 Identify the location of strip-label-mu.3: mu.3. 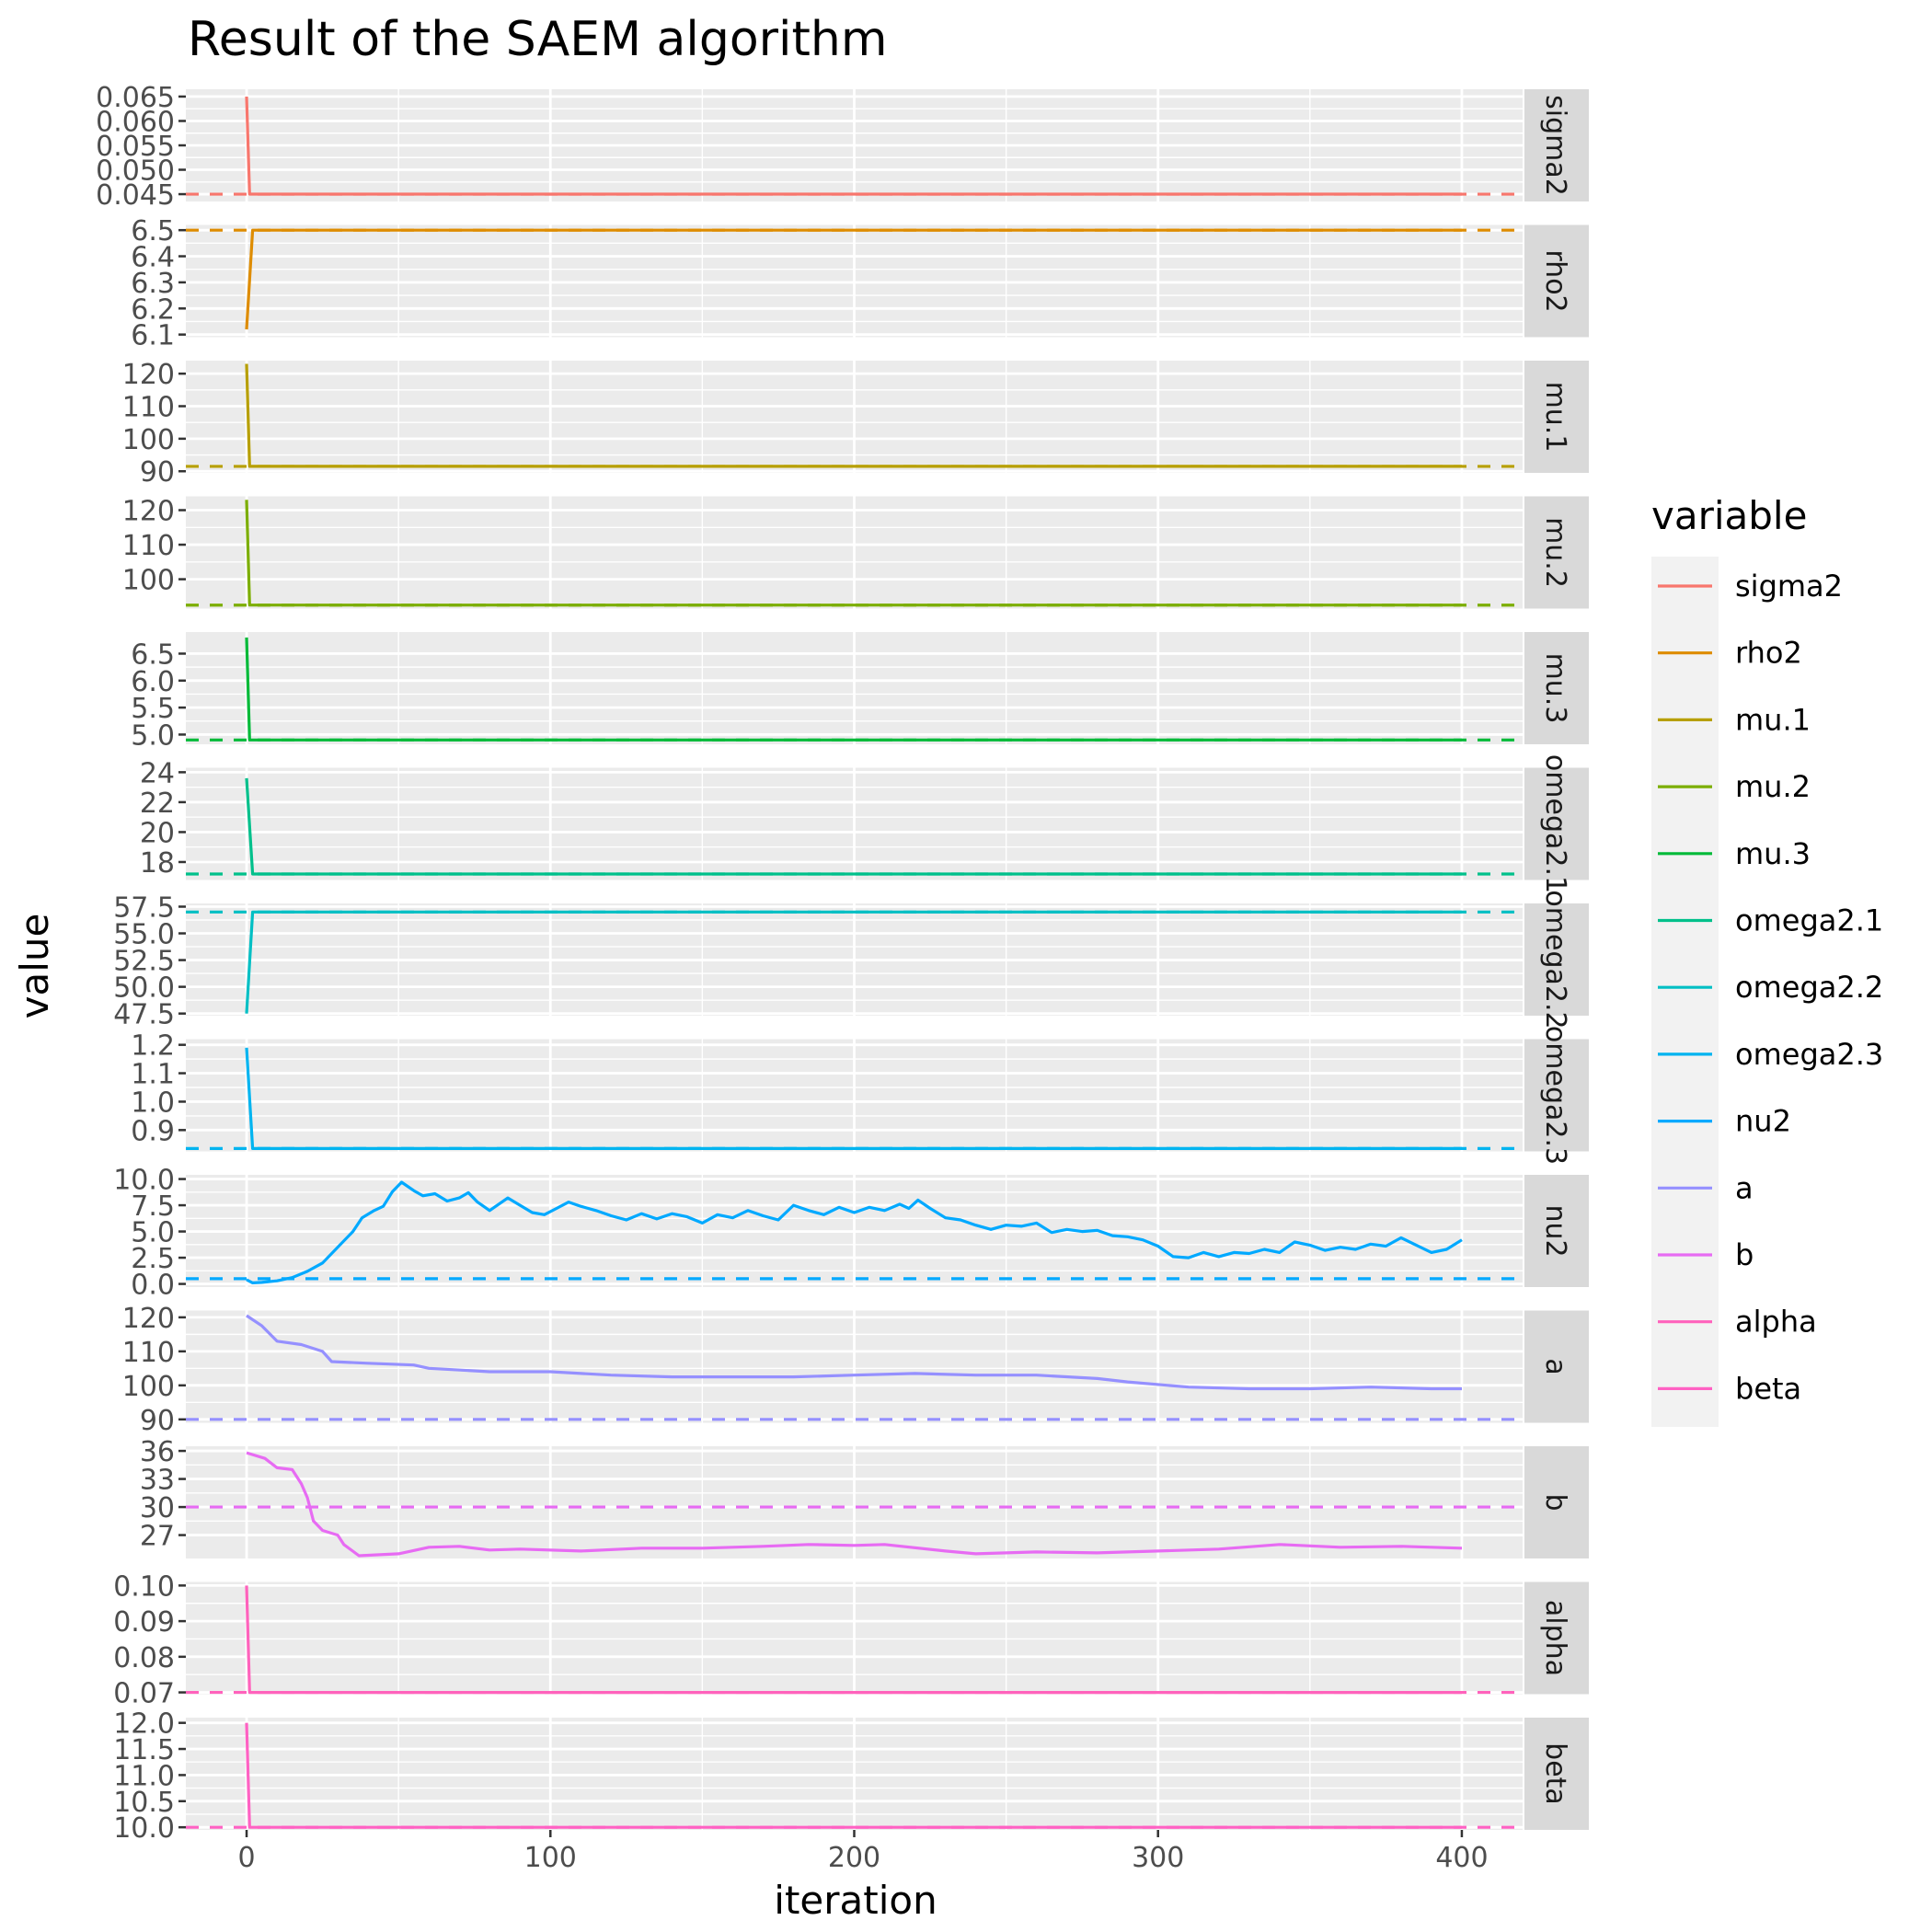
(1555, 688).